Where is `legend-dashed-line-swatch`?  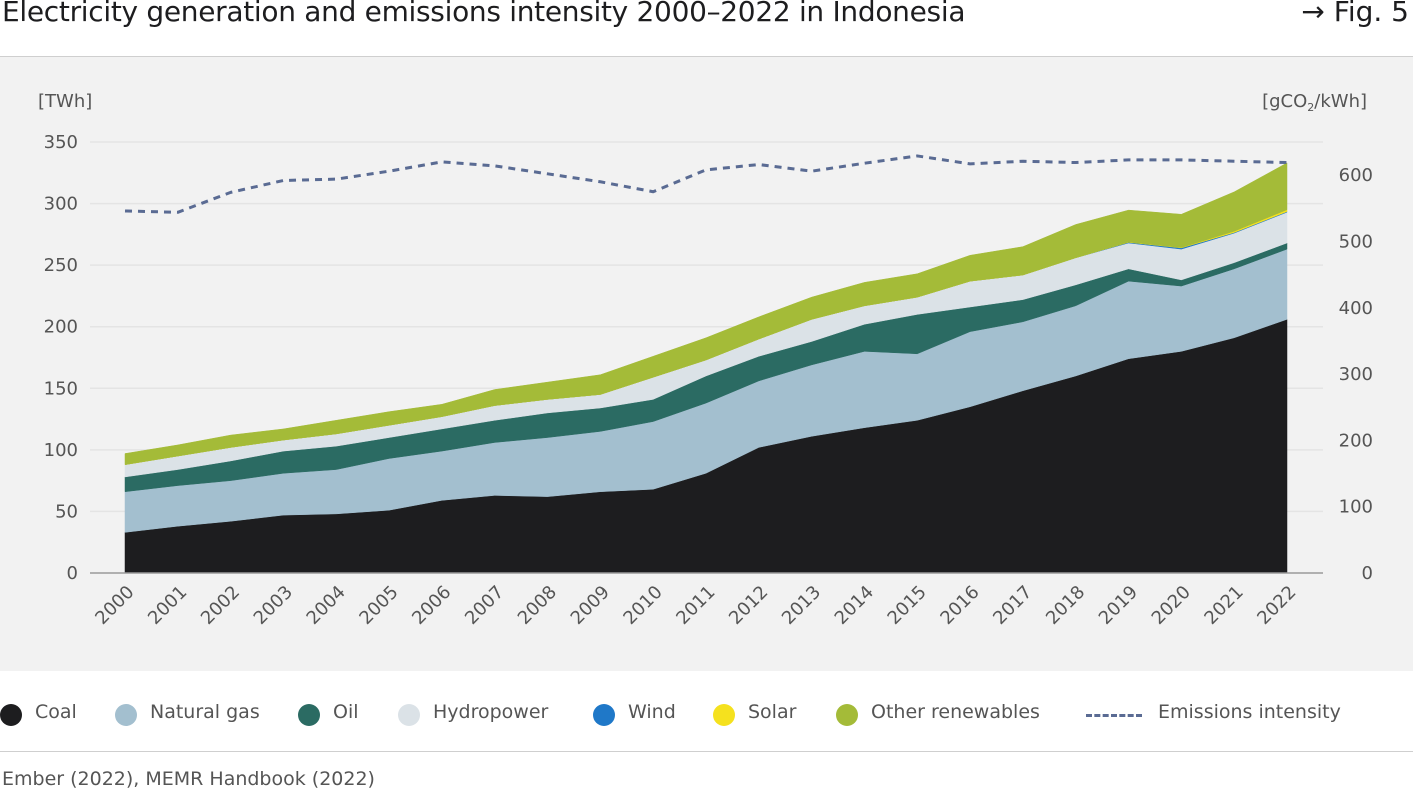
legend-dashed-line-swatch is located at coordinates (1114, 715).